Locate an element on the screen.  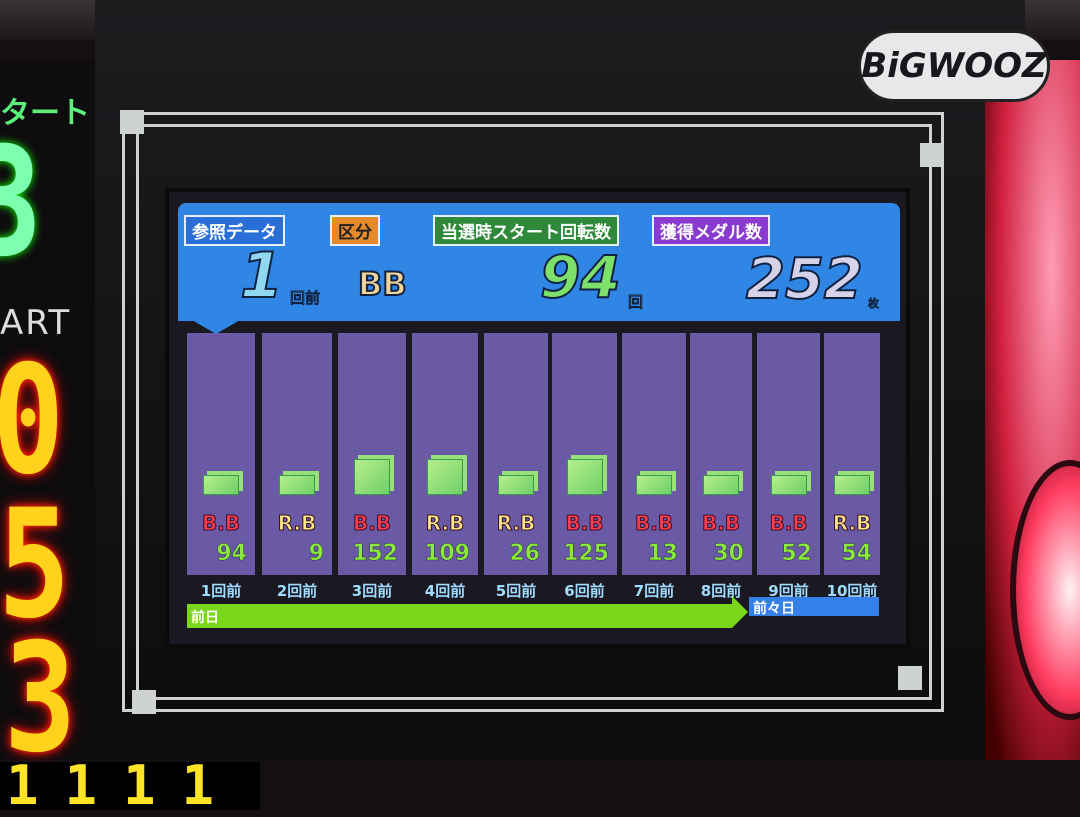
column-label: 6回前 is located at coordinates (584, 591).